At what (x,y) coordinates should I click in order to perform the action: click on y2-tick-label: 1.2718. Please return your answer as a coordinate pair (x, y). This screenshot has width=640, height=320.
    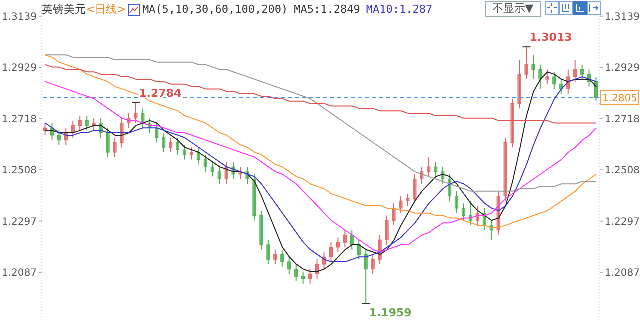
    Looking at the image, I should click on (622, 120).